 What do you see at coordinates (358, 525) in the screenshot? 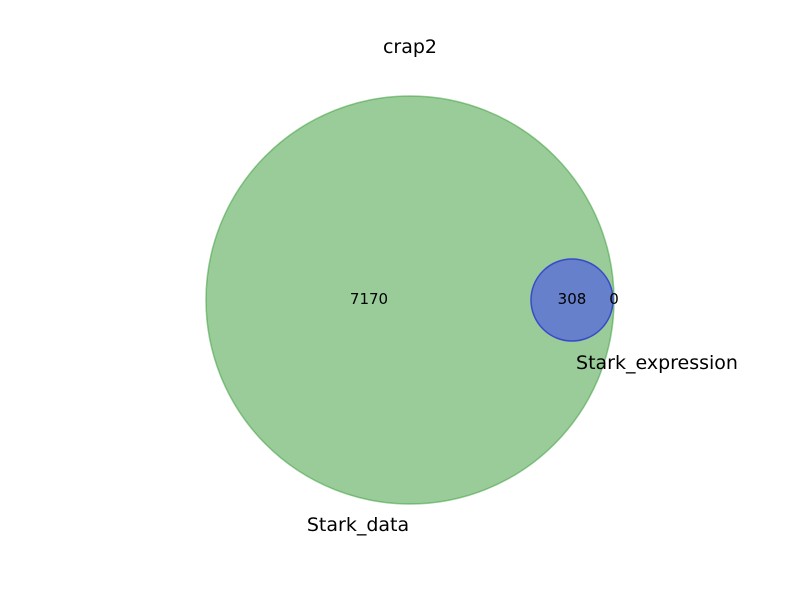
I see `set-label-stark-data: Stark_data` at bounding box center [358, 525].